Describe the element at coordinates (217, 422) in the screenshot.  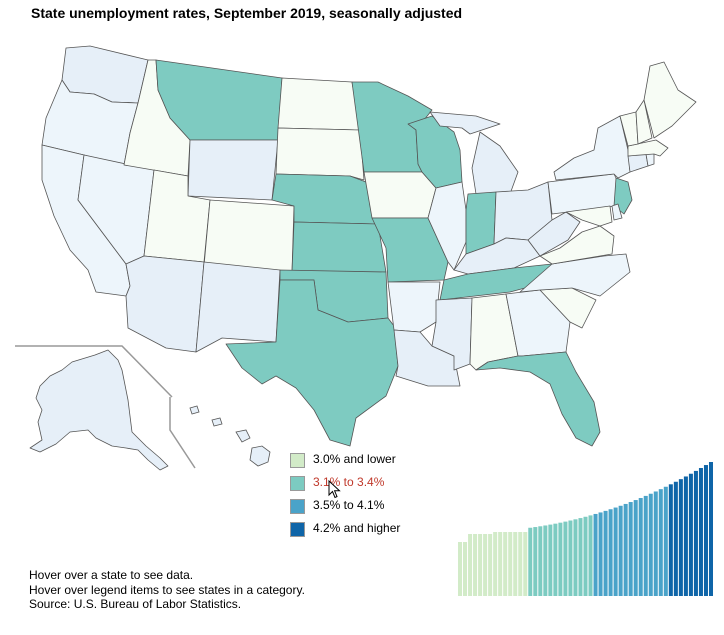
I see `hawaii-island-oahu` at that location.